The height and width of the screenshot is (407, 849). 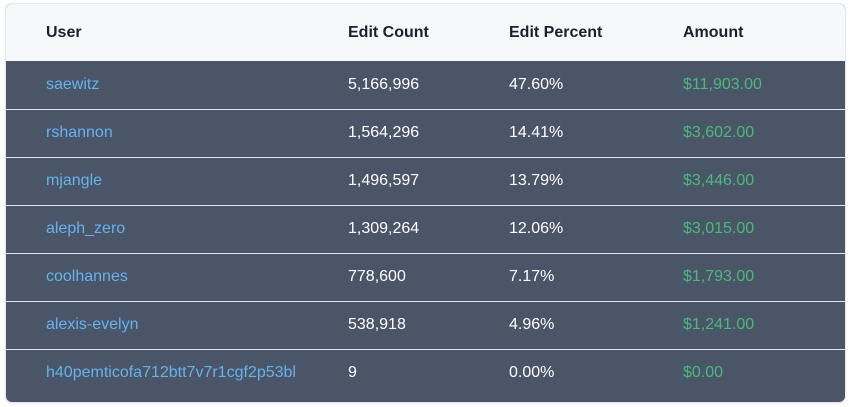 I want to click on amount-cell: $0.00, so click(x=703, y=373).